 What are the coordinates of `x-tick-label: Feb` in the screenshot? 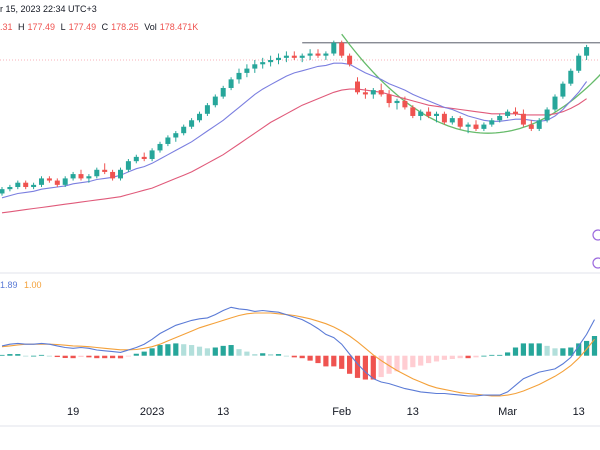 It's located at (341, 412).